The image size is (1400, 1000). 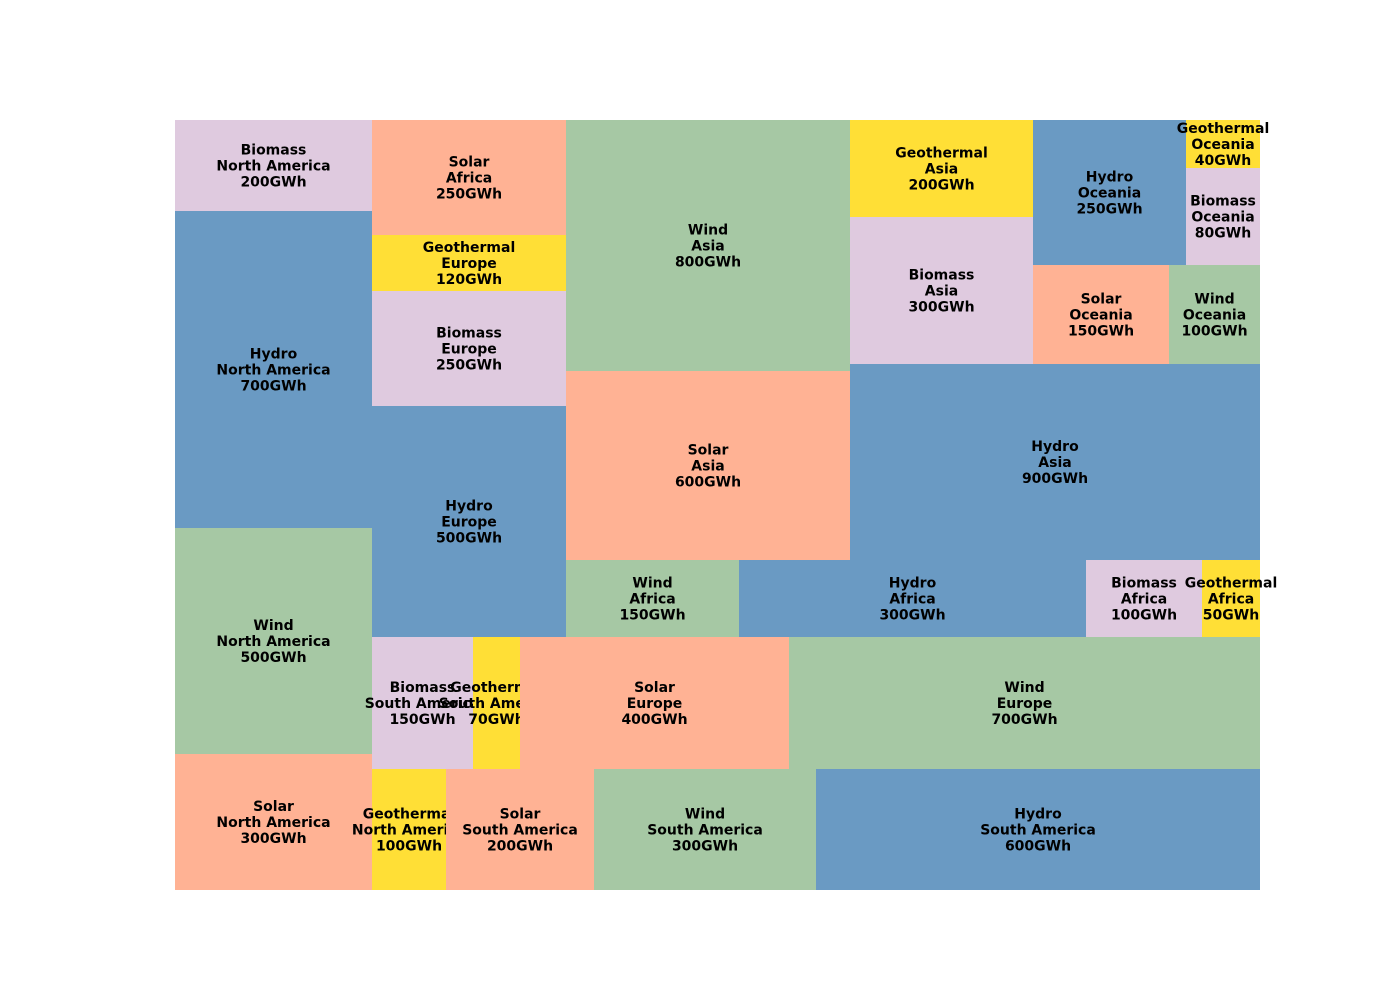 I want to click on tile-solar-asia, so click(x=708, y=465).